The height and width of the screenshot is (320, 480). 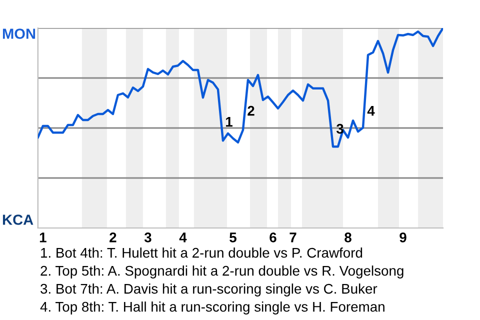 I want to click on text: MON, so click(x=19, y=33).